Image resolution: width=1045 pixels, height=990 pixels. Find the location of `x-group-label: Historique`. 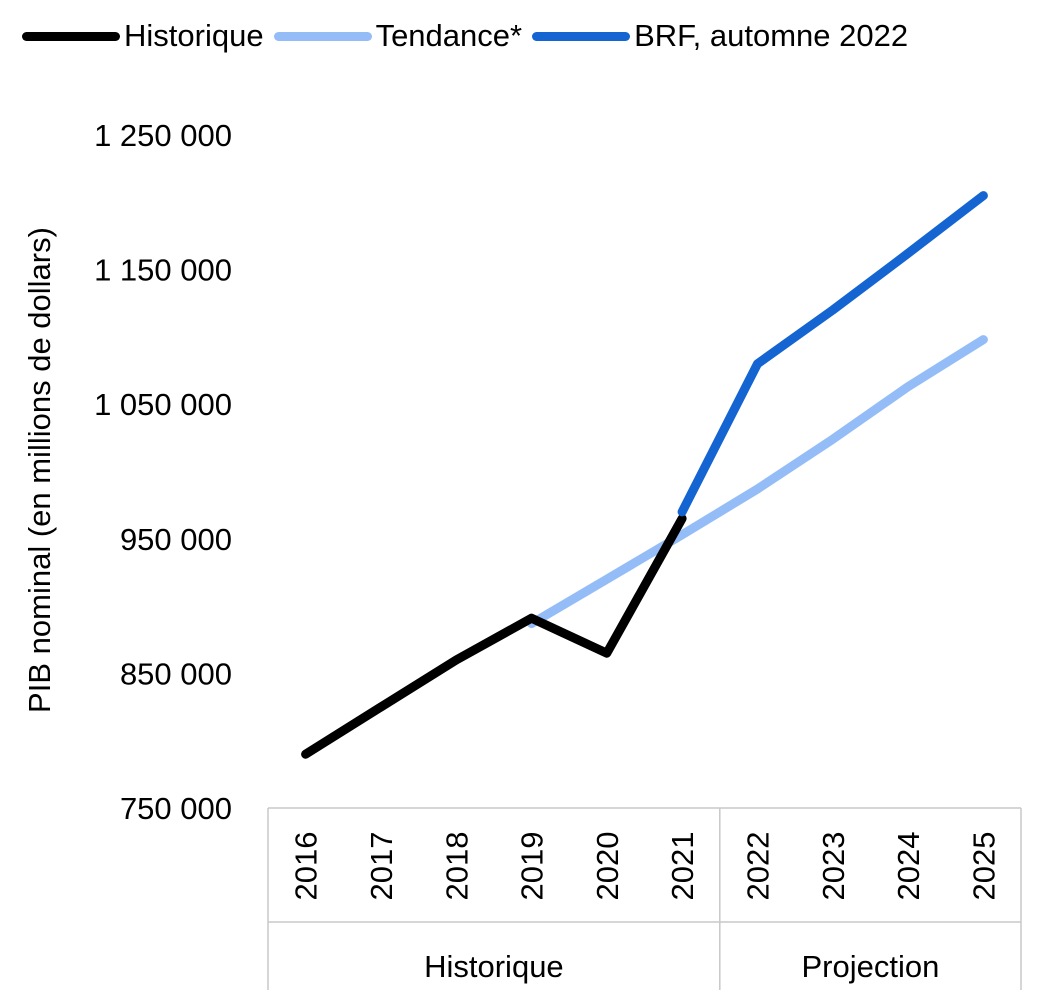

x-group-label: Historique is located at coordinates (494, 966).